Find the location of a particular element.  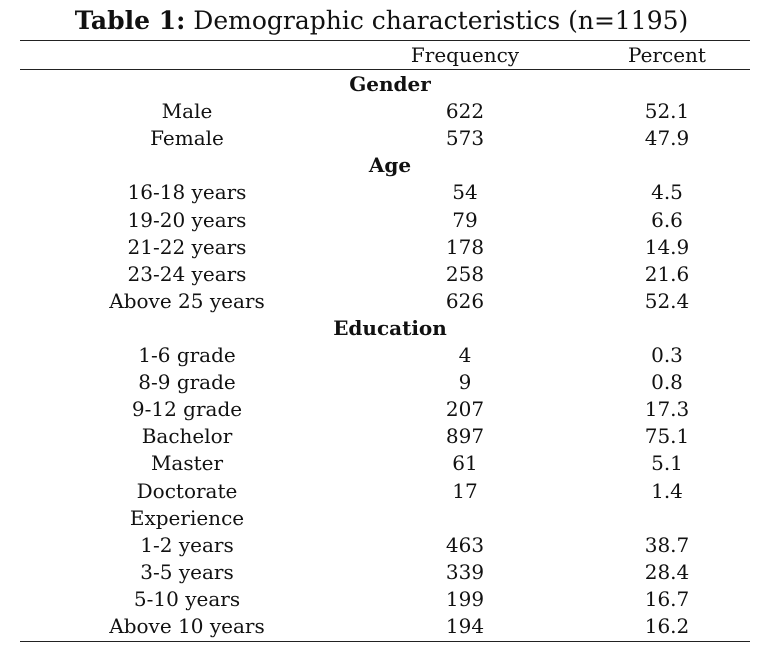

row-category: 23-24 years is located at coordinates (187, 273).